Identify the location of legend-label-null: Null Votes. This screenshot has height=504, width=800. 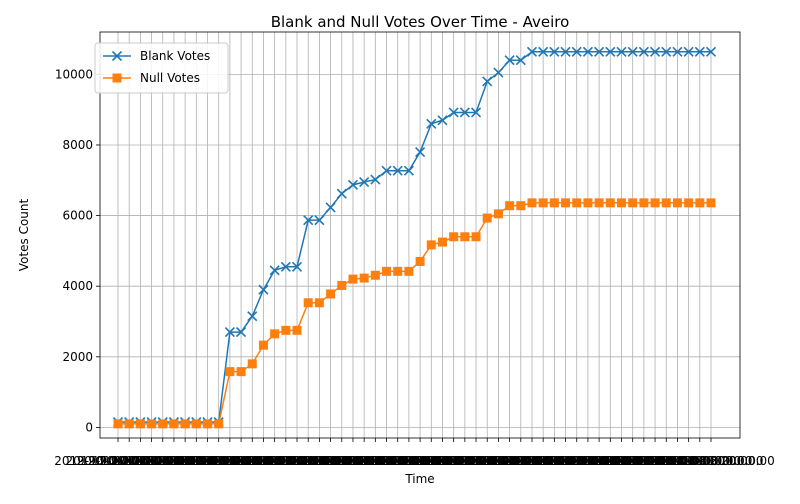
(170, 78).